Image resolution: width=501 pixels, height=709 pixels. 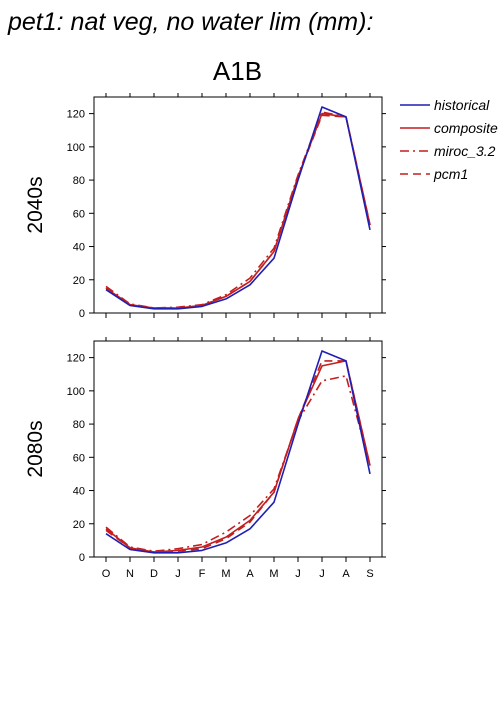 I want to click on legend-label-historical: historical, so click(x=462, y=105).